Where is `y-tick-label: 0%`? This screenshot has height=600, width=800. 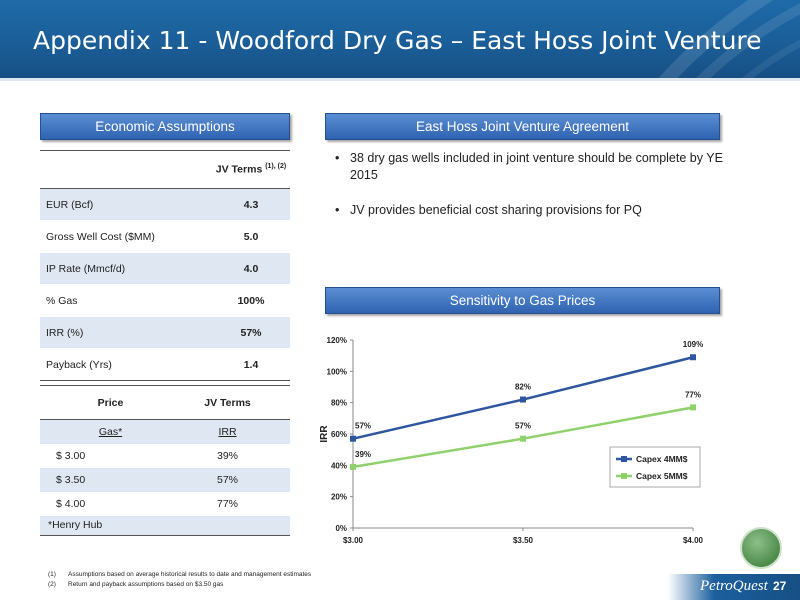 y-tick-label: 0% is located at coordinates (341, 528).